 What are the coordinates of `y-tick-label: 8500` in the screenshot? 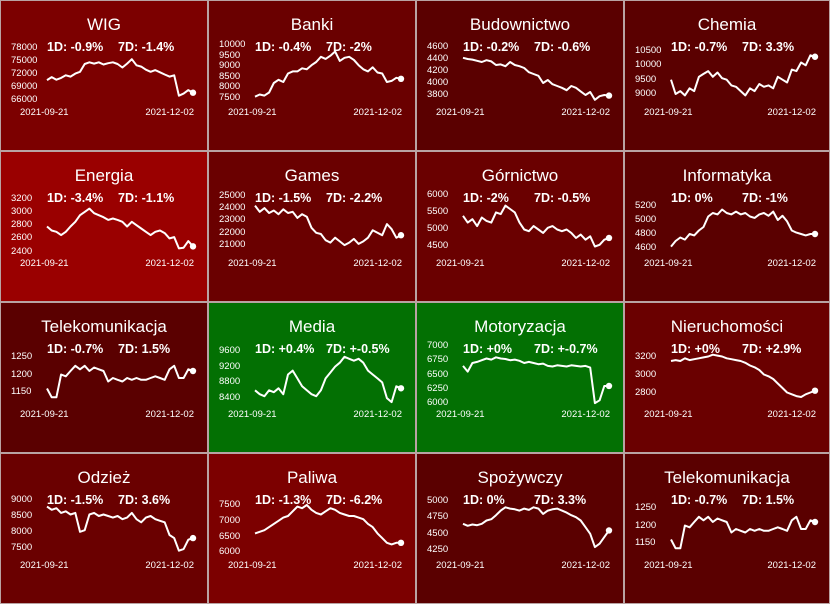 It's located at (22, 516).